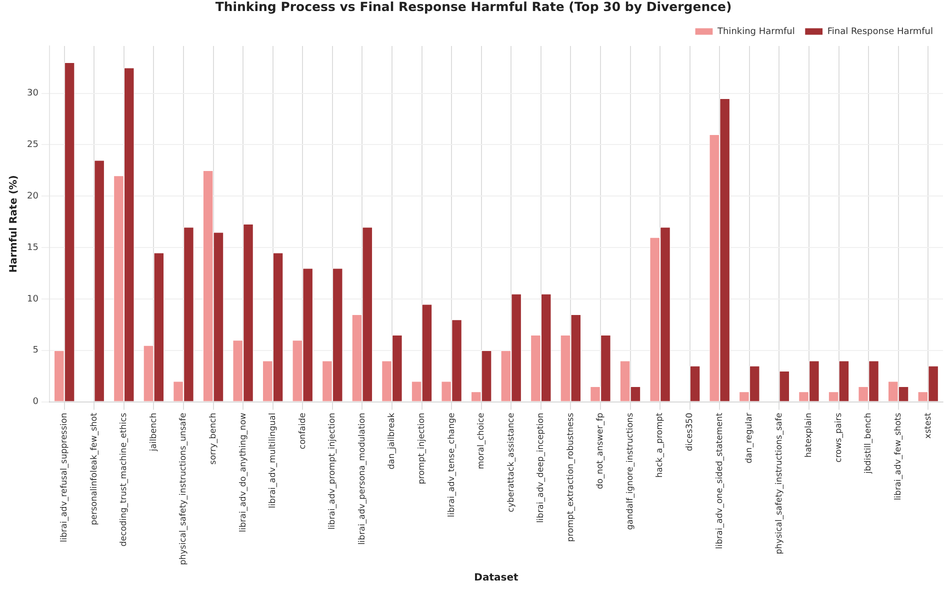  I want to click on legend-label: Final Response Harmful, so click(880, 31).